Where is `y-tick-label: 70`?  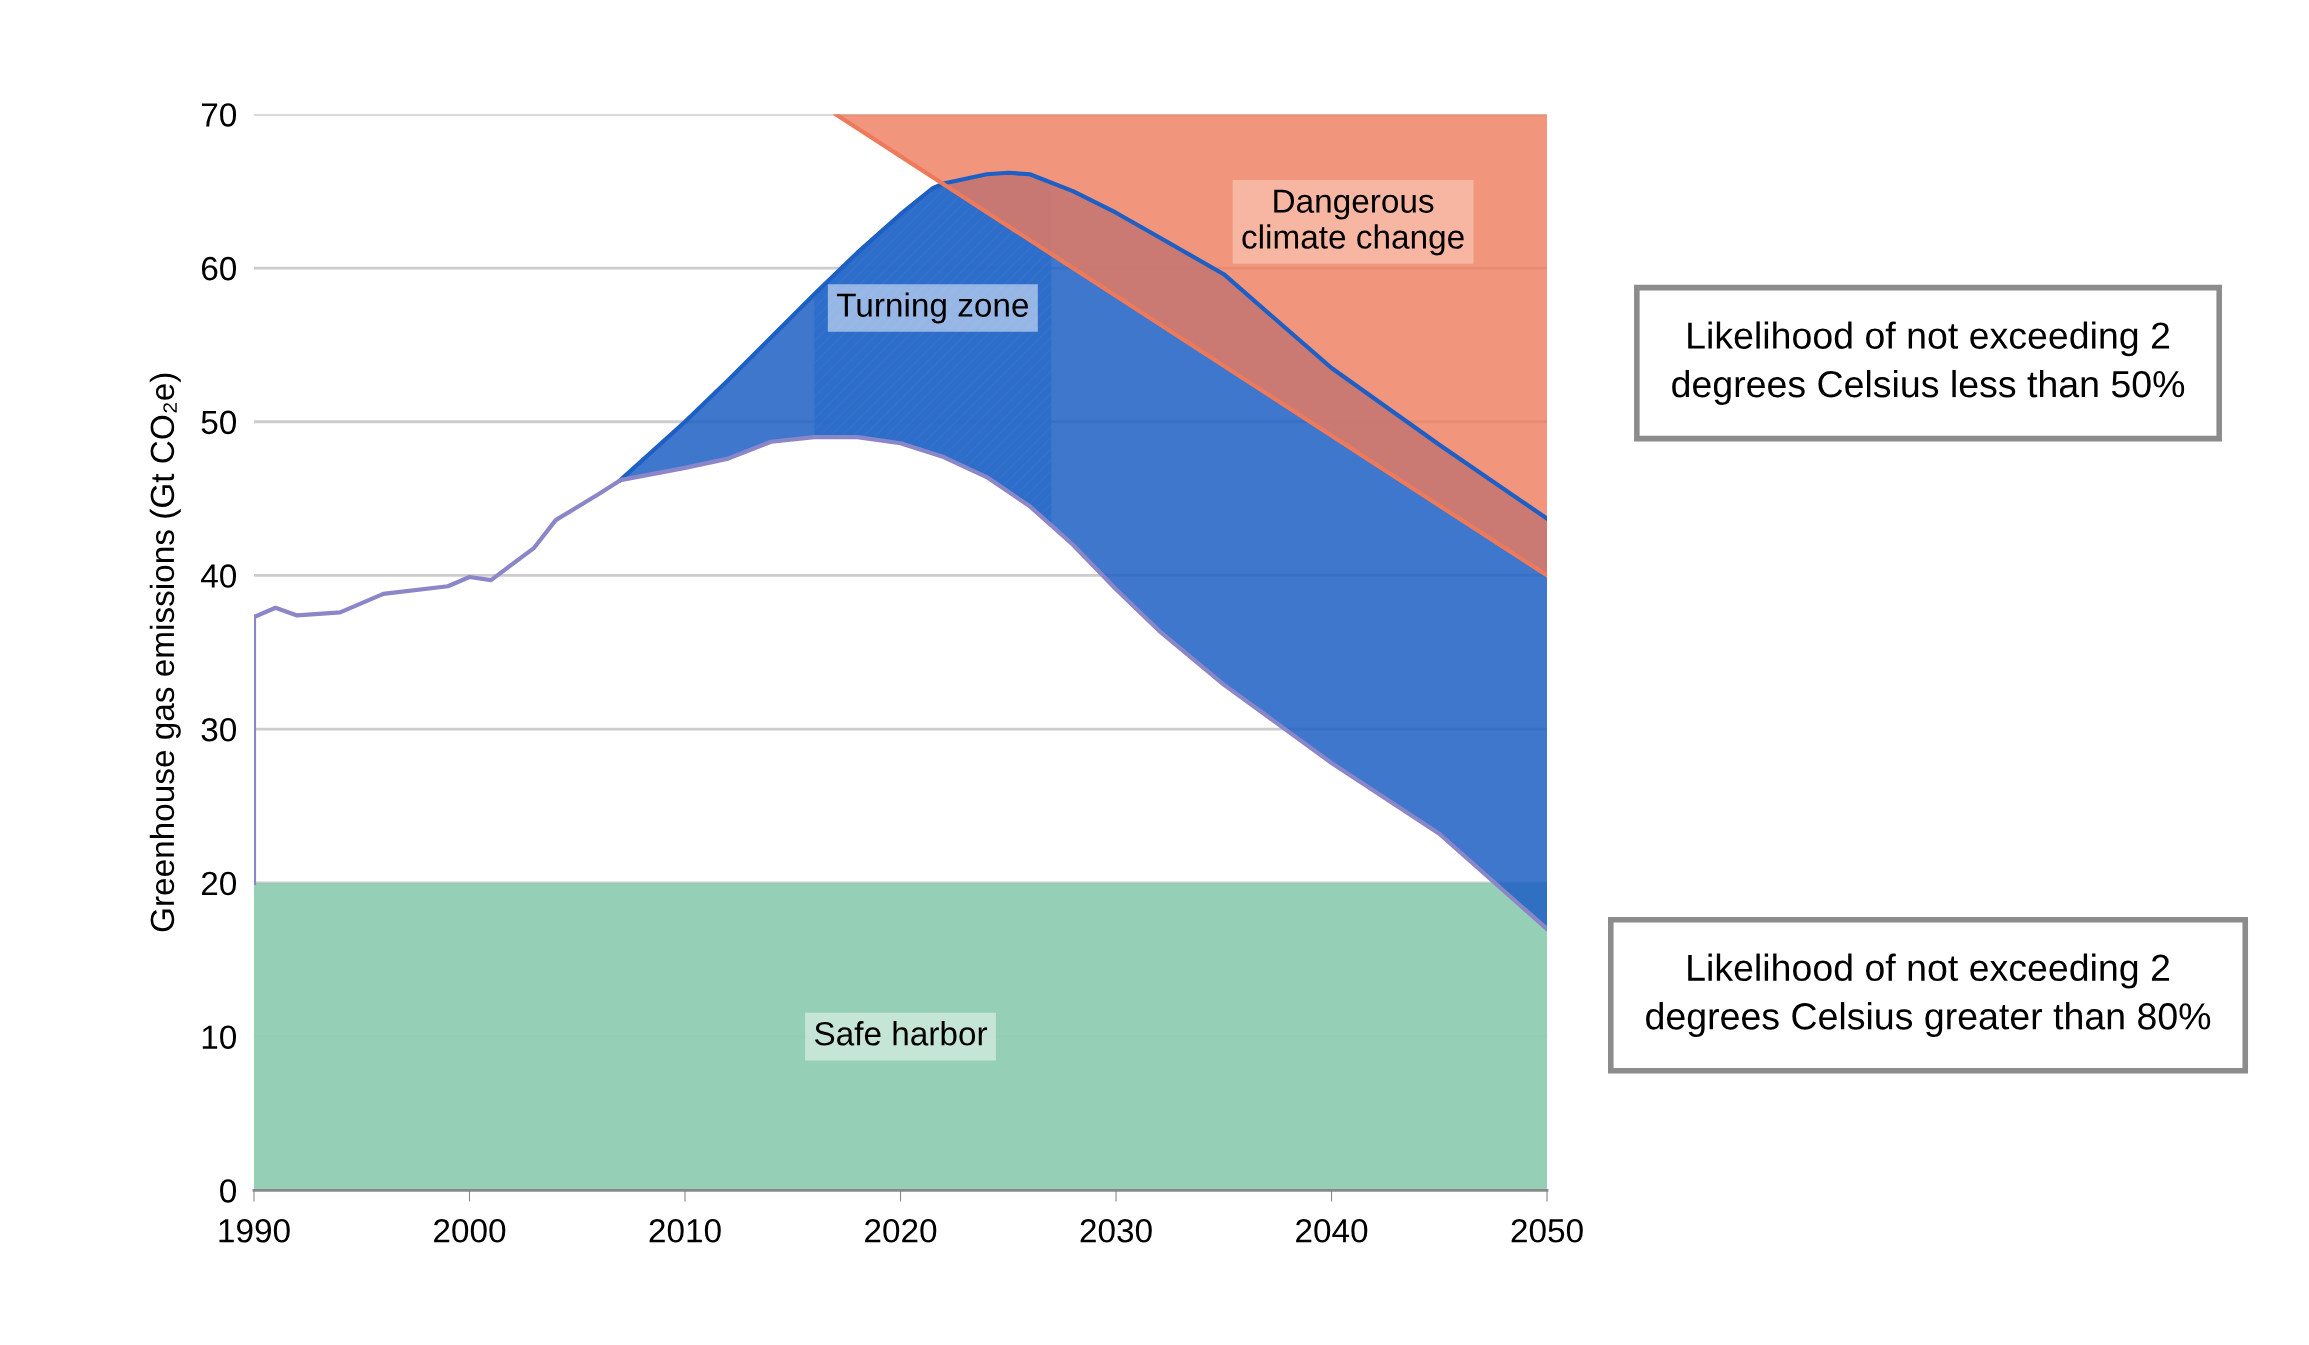 y-tick-label: 70 is located at coordinates (219, 115).